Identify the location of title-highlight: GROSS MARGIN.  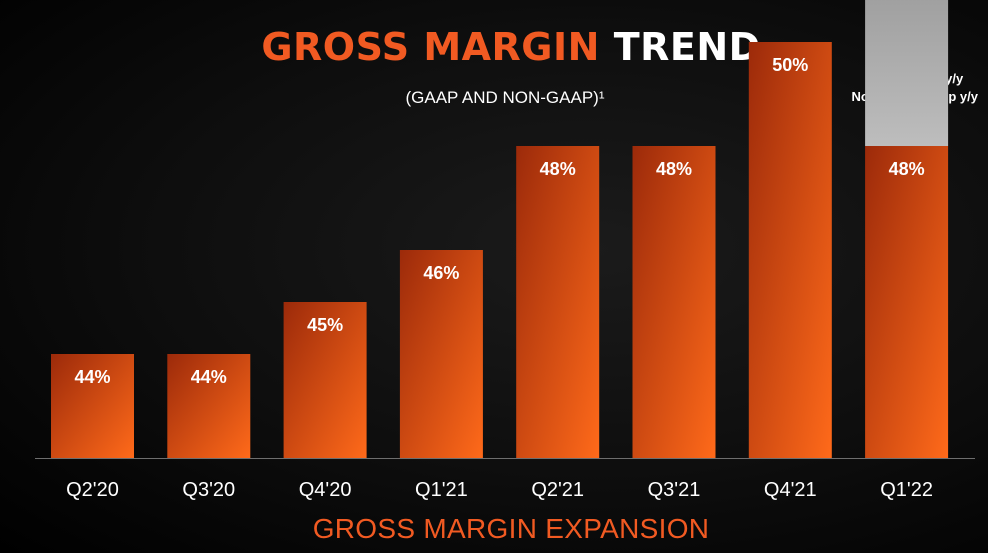
(430, 47).